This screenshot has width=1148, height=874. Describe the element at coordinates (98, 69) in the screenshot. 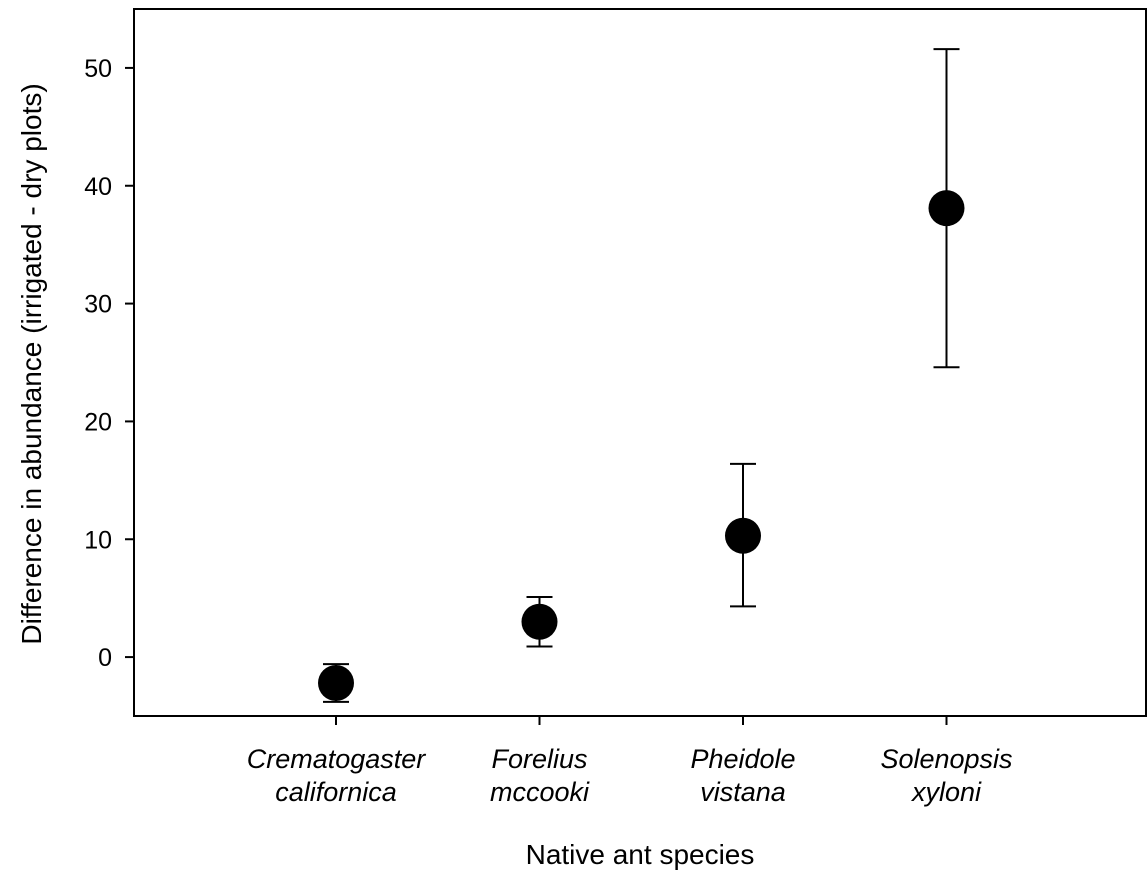

I see `y-tick-label: 50` at that location.